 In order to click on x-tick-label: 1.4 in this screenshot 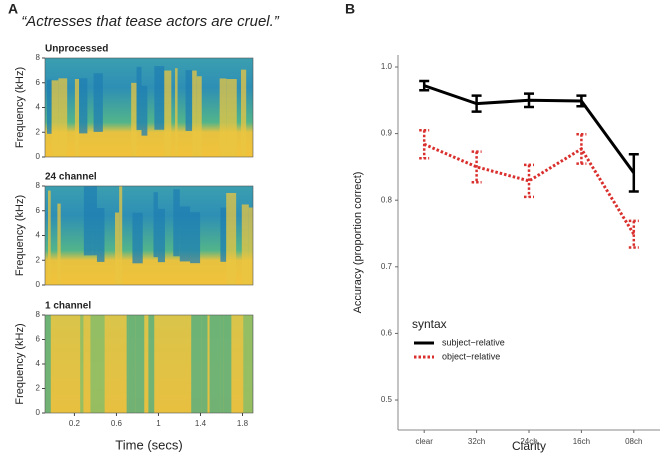, I will do `click(201, 423)`.